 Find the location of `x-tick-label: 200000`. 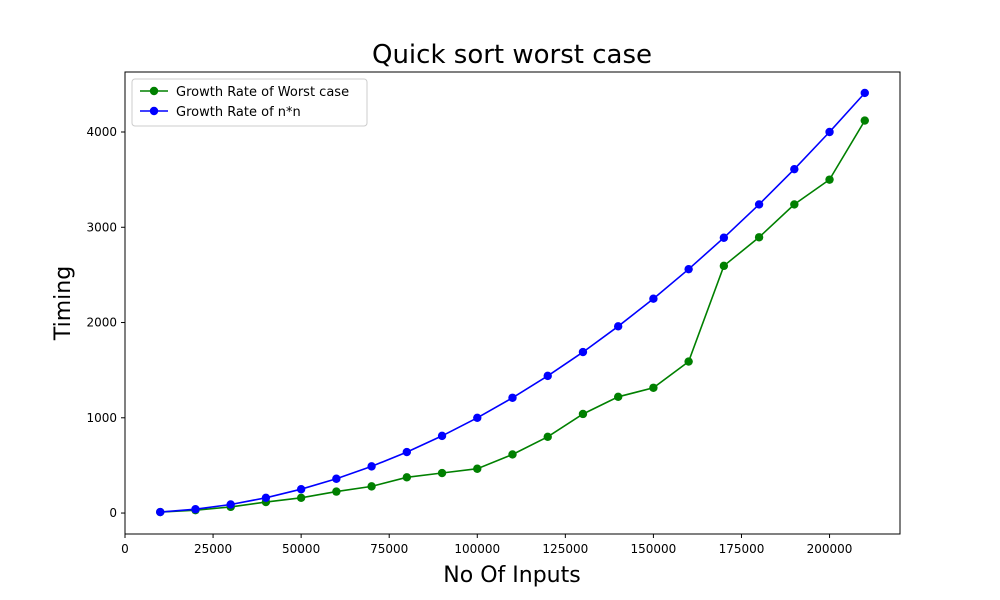

x-tick-label: 200000 is located at coordinates (830, 549).